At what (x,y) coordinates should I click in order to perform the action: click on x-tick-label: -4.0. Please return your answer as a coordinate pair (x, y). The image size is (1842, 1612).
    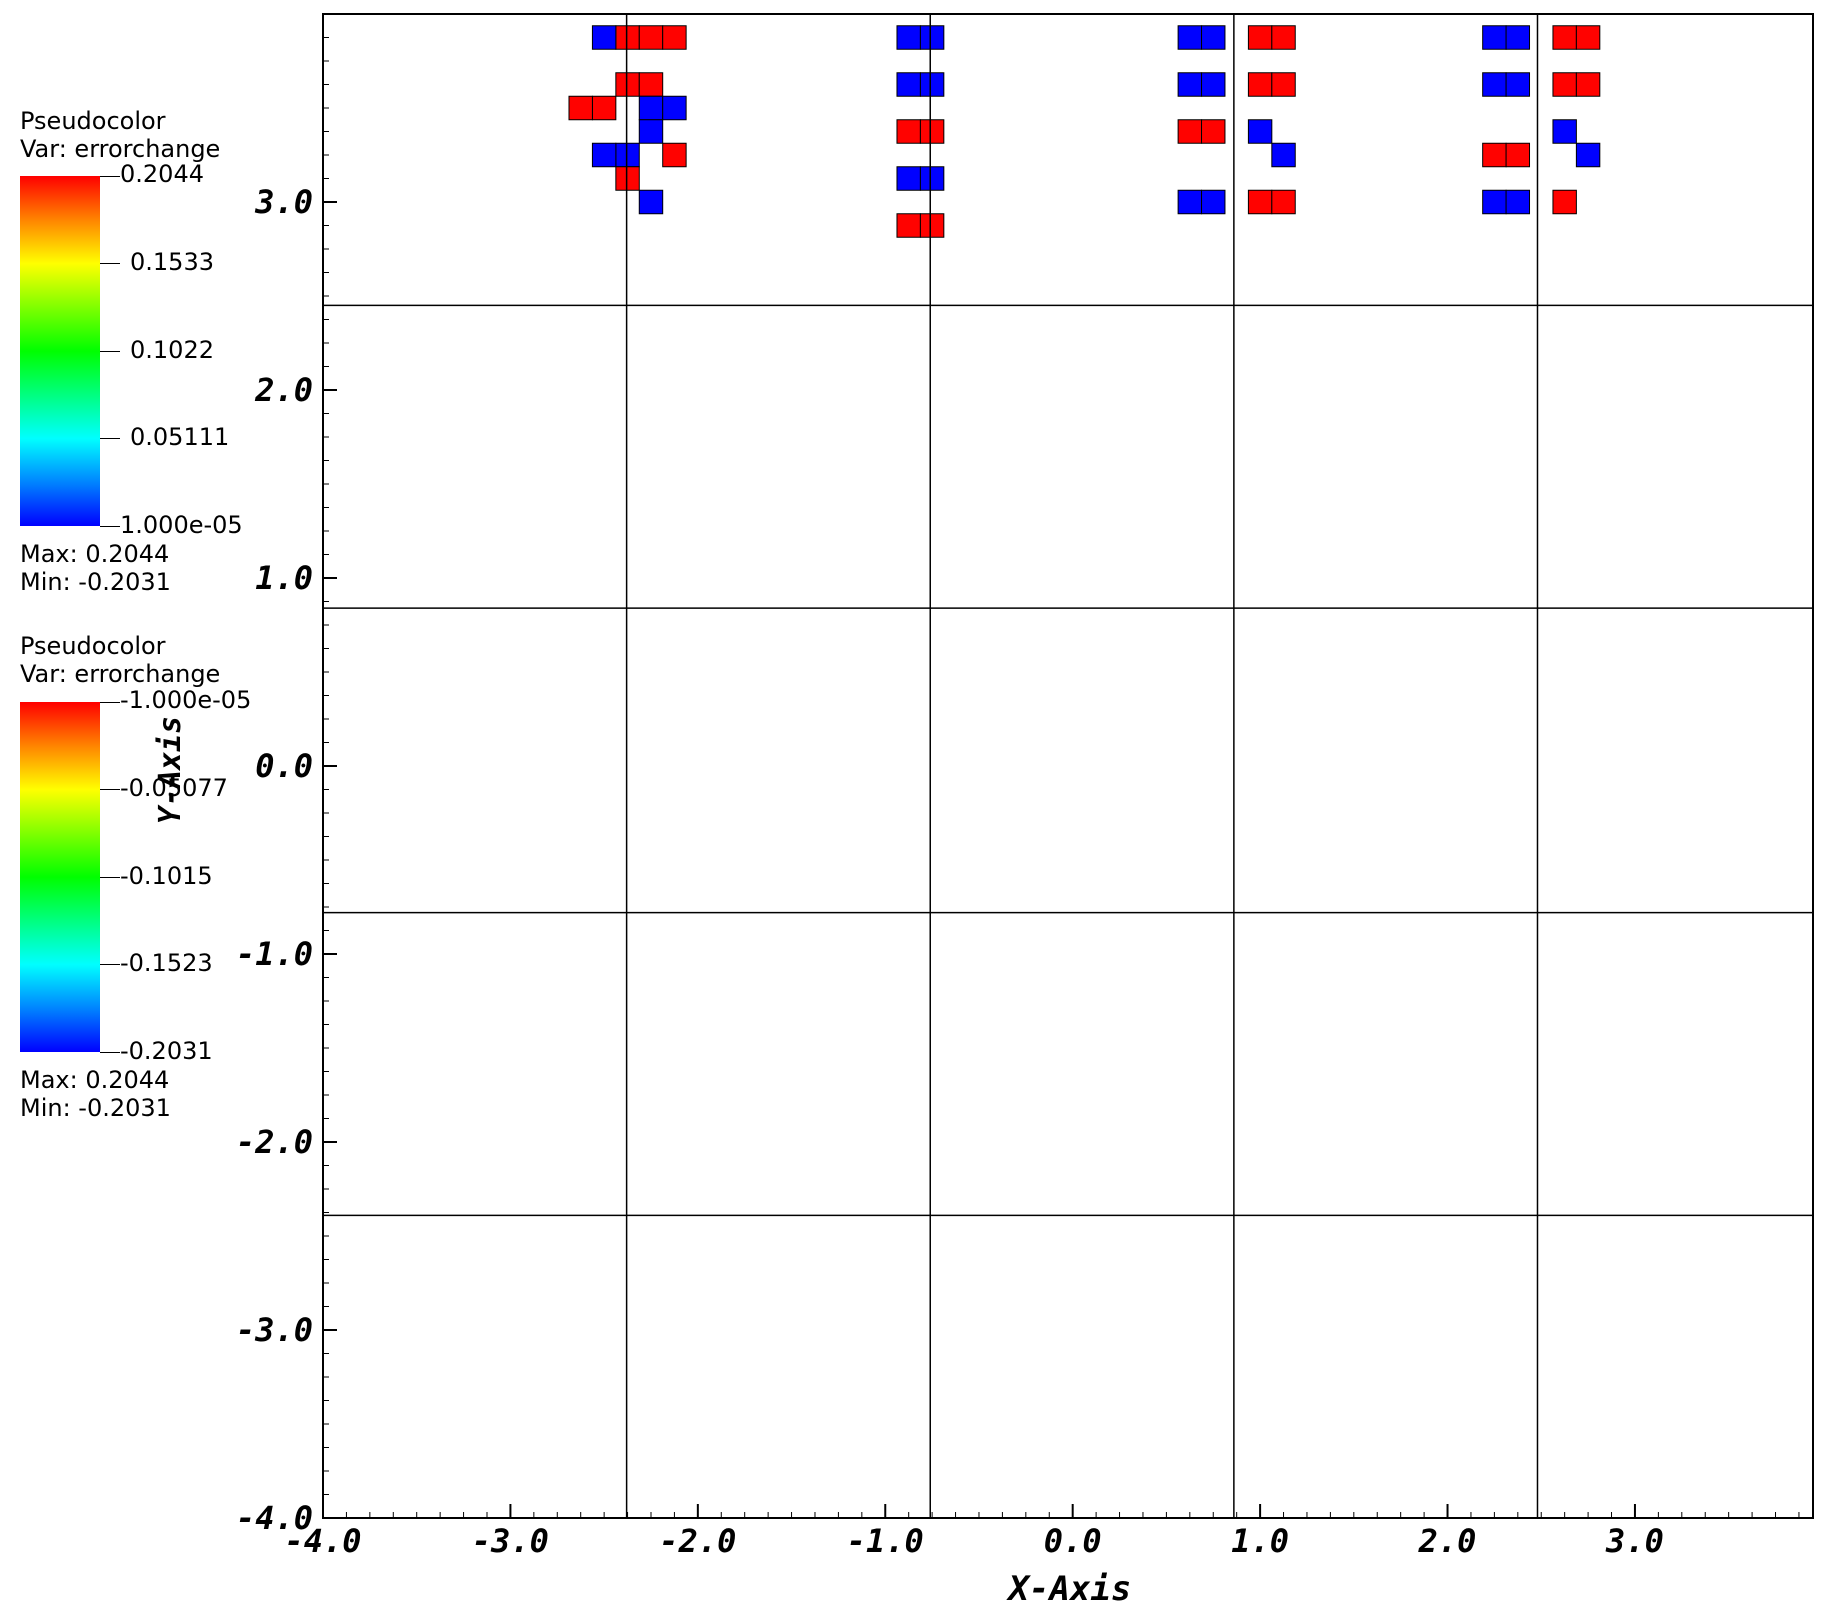
    Looking at the image, I should click on (322, 1541).